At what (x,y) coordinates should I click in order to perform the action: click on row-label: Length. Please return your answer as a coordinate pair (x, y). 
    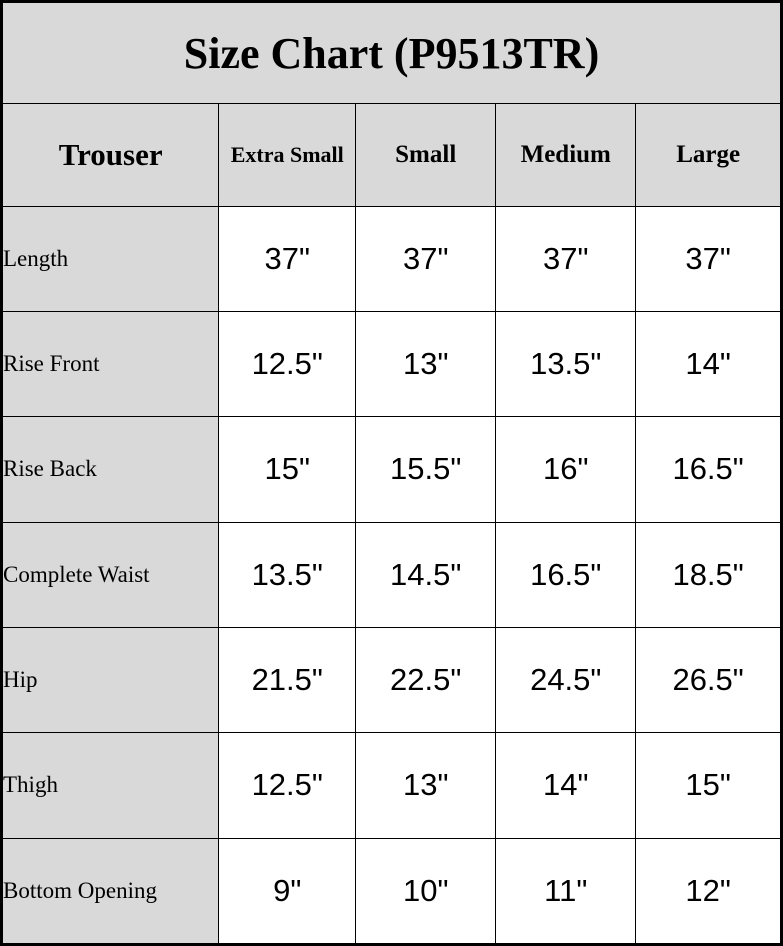
    Looking at the image, I should click on (110, 258).